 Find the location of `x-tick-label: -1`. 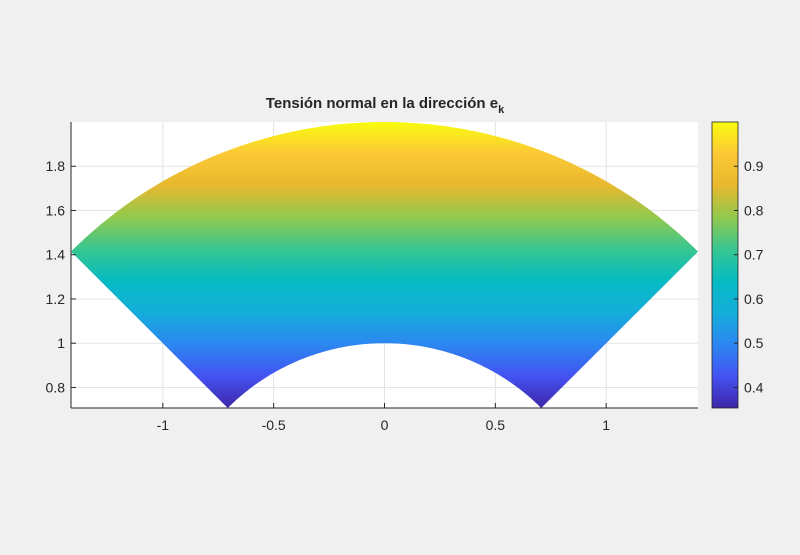

x-tick-label: -1 is located at coordinates (163, 425).